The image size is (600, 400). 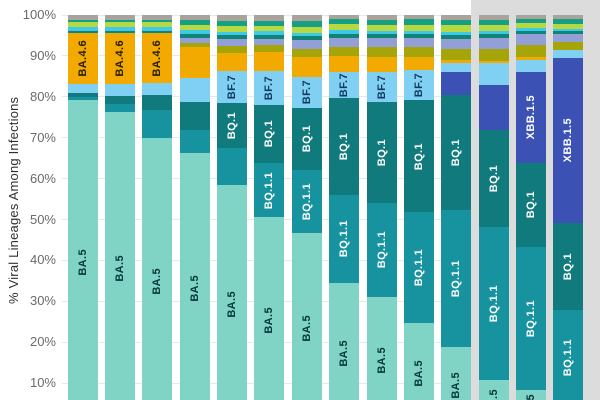 I want to click on bar: BA.5 BQ.1.1 BQ.1 XBB.1.5, so click(x=530, y=200).